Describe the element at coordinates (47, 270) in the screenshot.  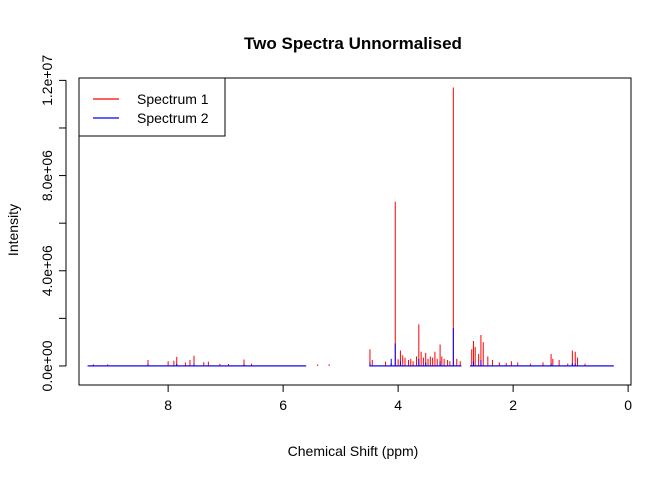
I see `y-tick-label: 4.0e+06` at that location.